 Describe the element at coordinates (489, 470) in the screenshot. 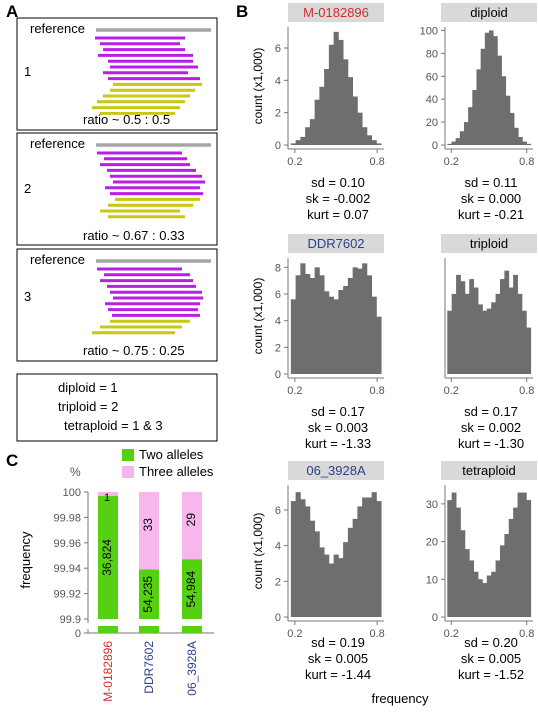

I see `title-box` at that location.